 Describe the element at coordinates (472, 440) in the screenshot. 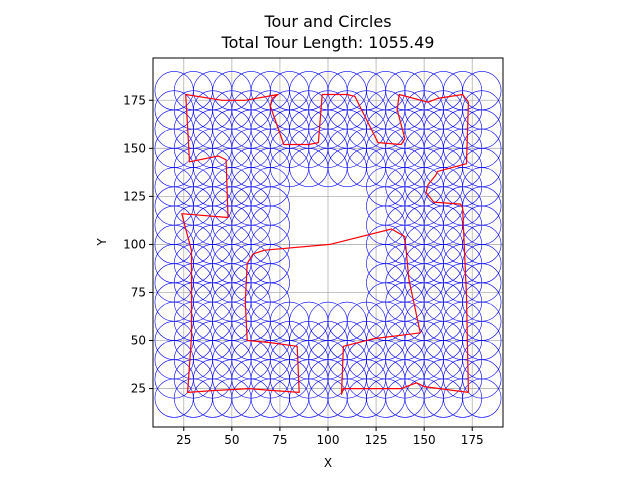

I see `x-tick-label: 175` at that location.